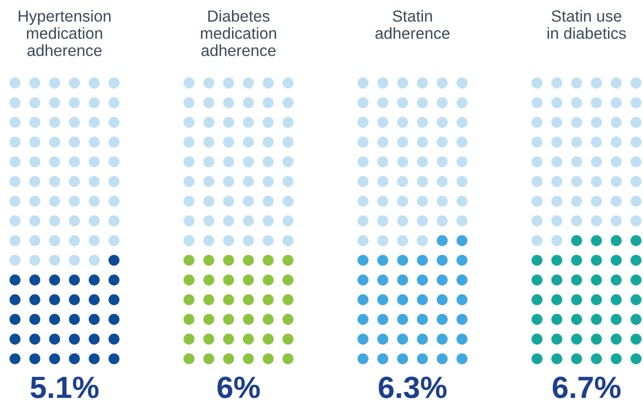  What do you see at coordinates (64, 387) in the screenshot?
I see `data-label: 5.1%` at bounding box center [64, 387].